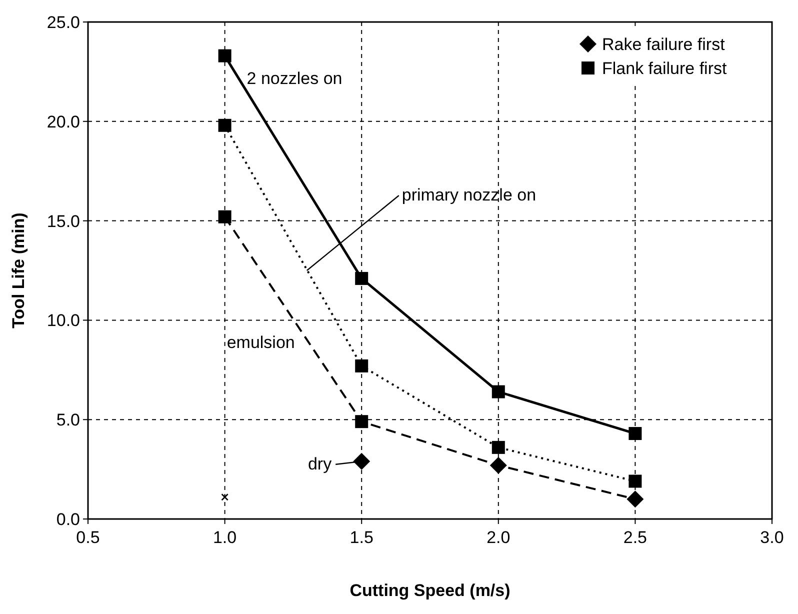 The image size is (798, 614). Describe the element at coordinates (260, 342) in the screenshot. I see `annotation: emulsion` at that location.